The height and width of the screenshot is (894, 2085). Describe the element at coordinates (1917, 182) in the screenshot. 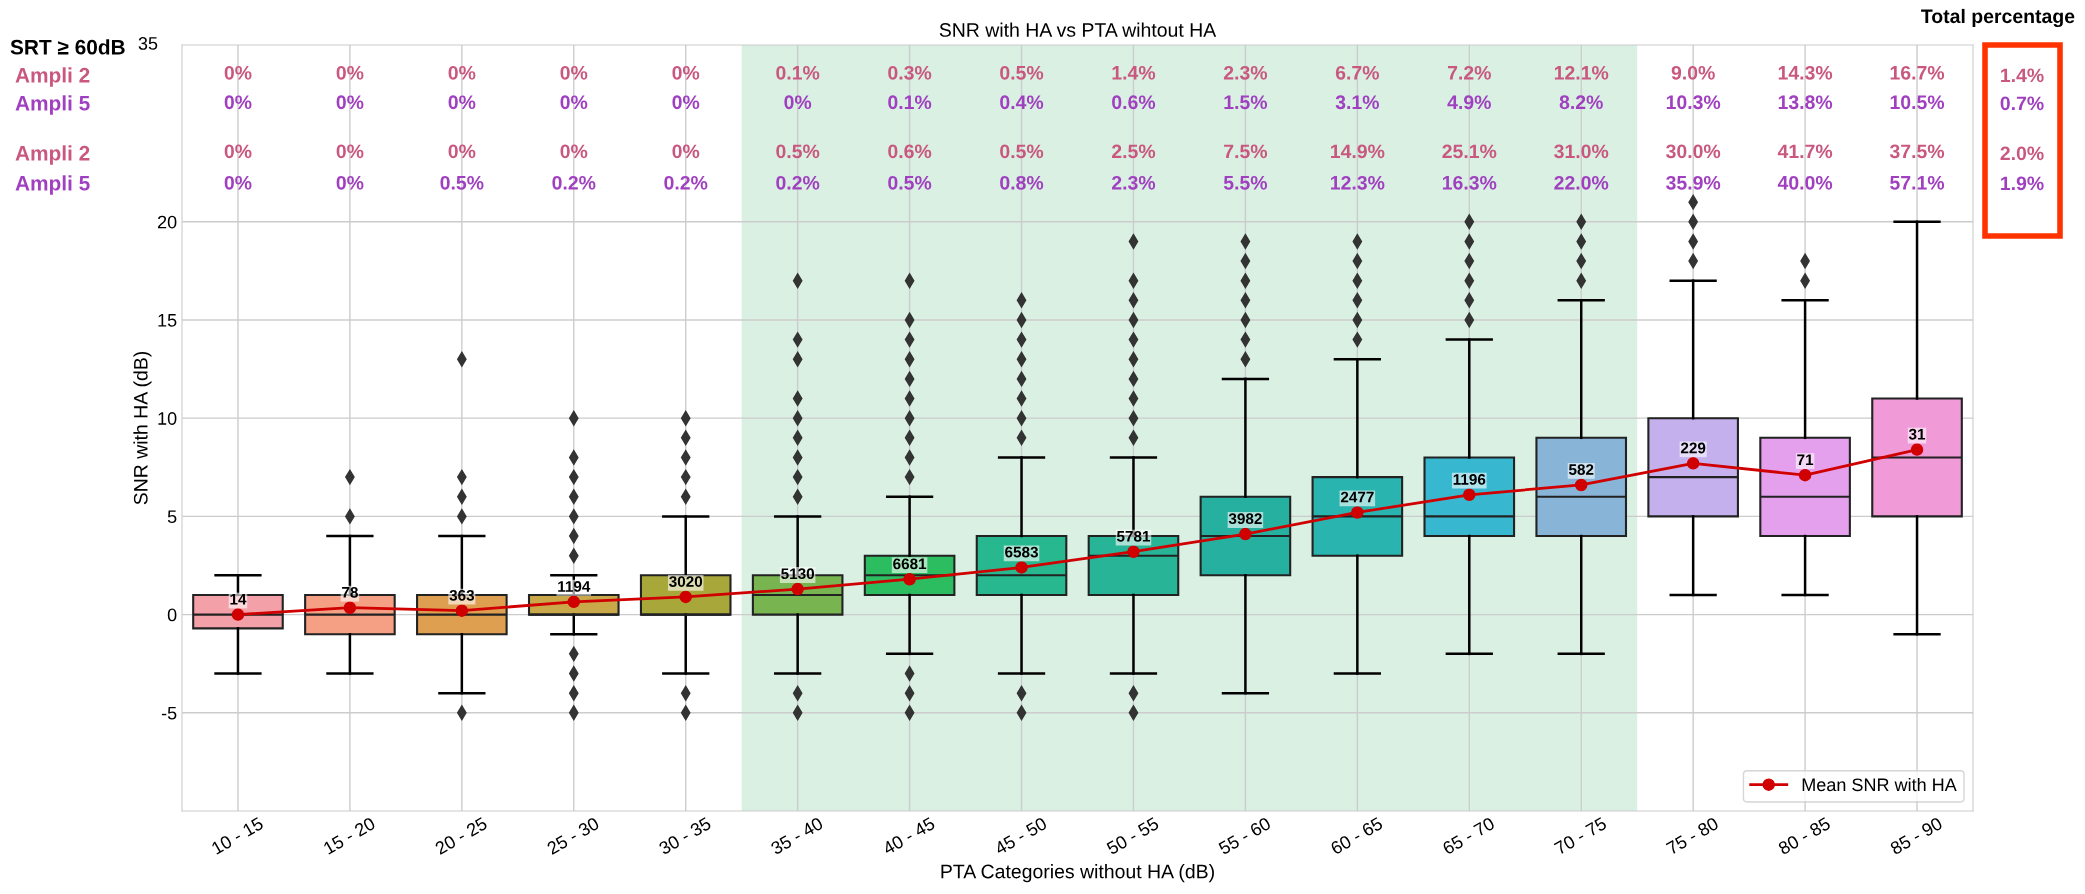

I see `annotation: 57.1%` at that location.